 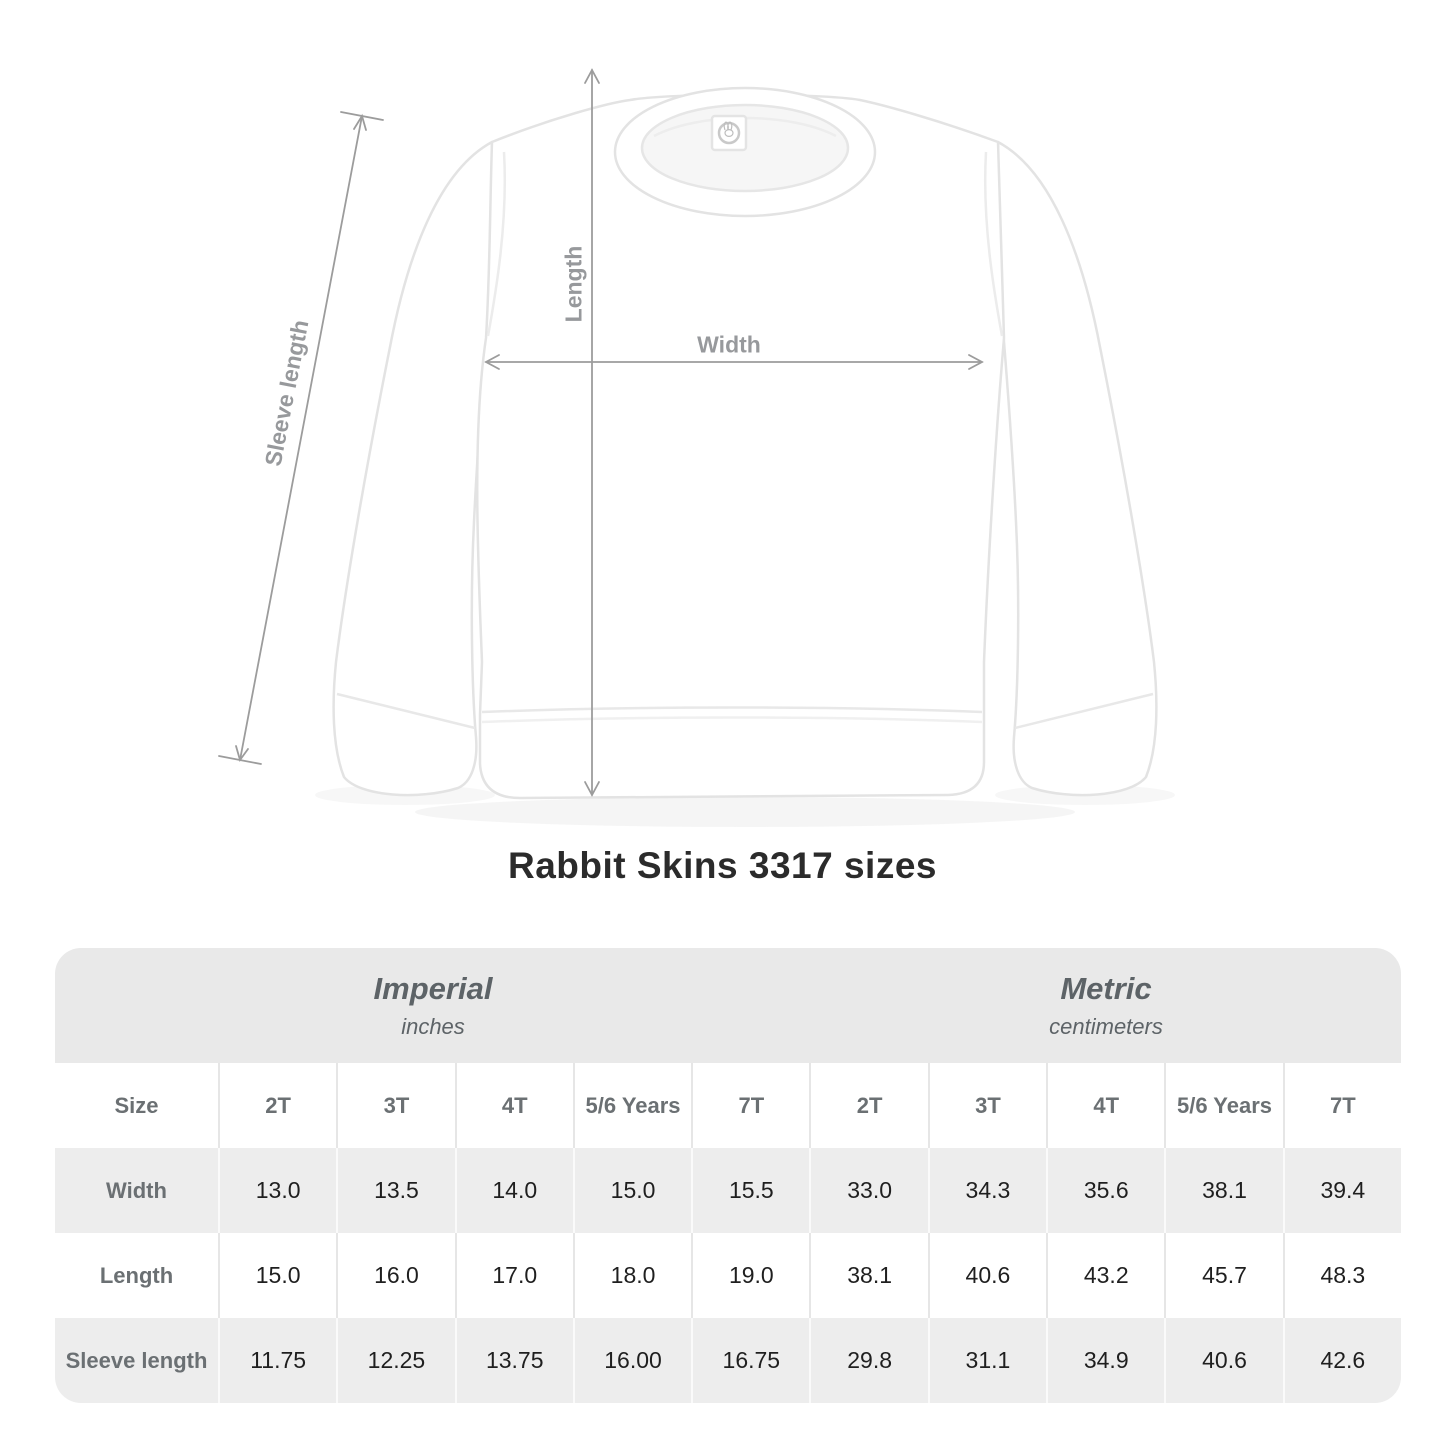 What do you see at coordinates (277, 1190) in the screenshot?
I see `size-value-cell: 13.0` at bounding box center [277, 1190].